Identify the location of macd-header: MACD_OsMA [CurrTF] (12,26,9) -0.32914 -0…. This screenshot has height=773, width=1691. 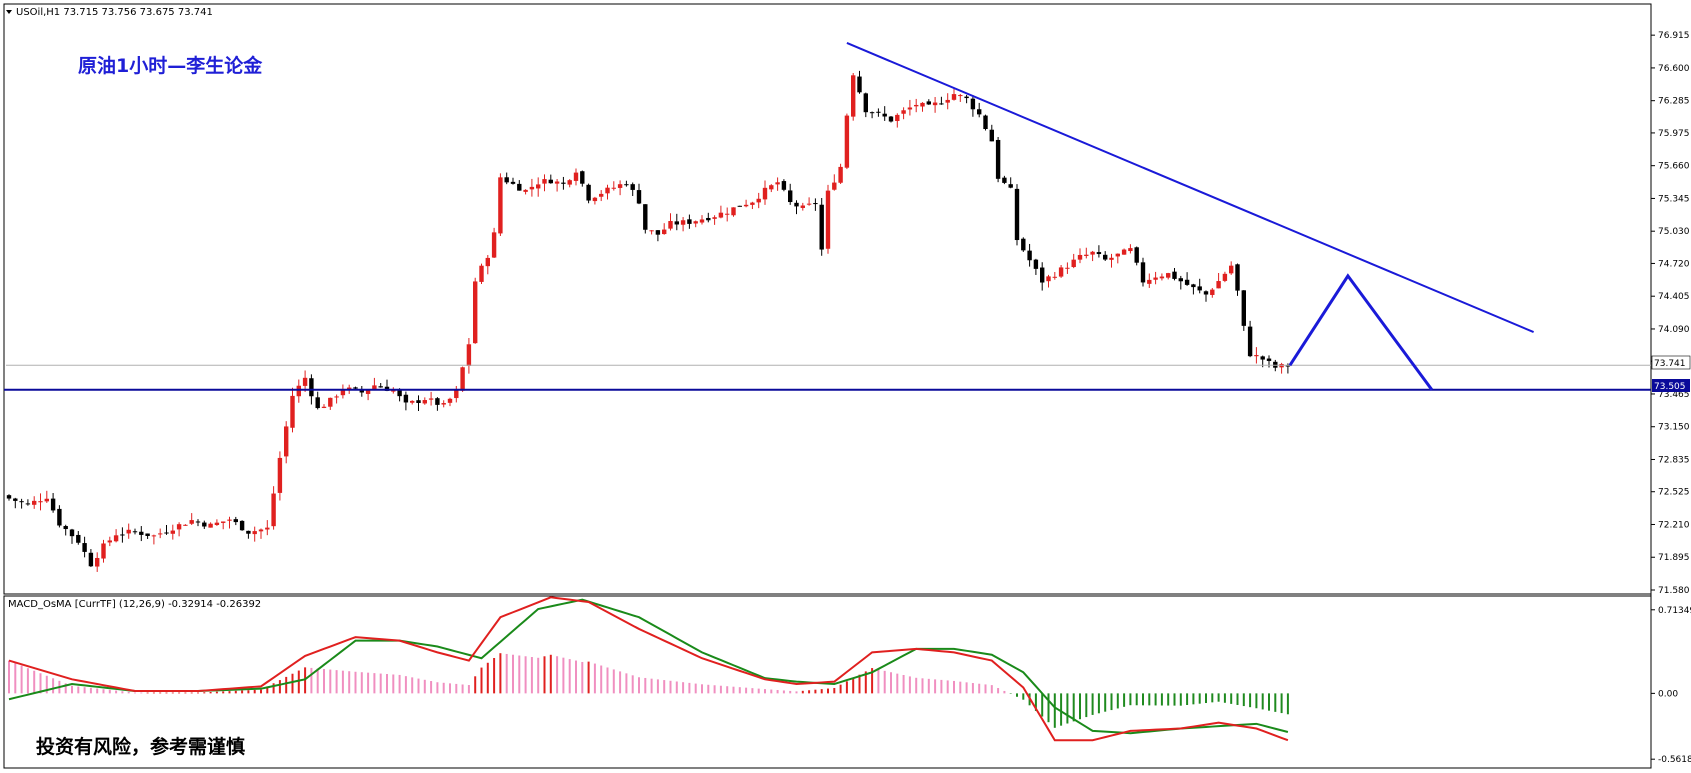
(134, 604).